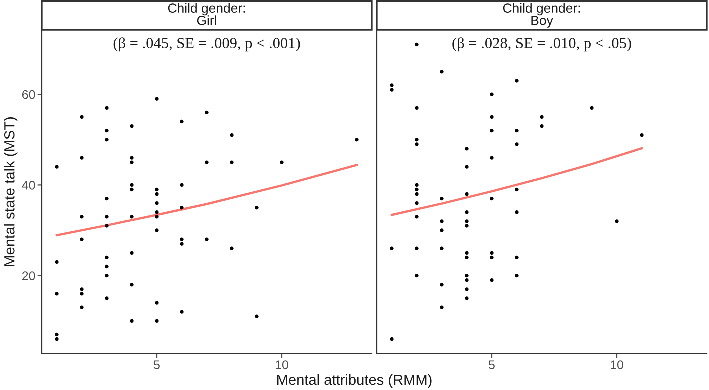 Image resolution: width=709 pixels, height=390 pixels. What do you see at coordinates (542, 45) in the screenshot?
I see `annotation: (β = .028, SE = .010, p < .05)` at bounding box center [542, 45].